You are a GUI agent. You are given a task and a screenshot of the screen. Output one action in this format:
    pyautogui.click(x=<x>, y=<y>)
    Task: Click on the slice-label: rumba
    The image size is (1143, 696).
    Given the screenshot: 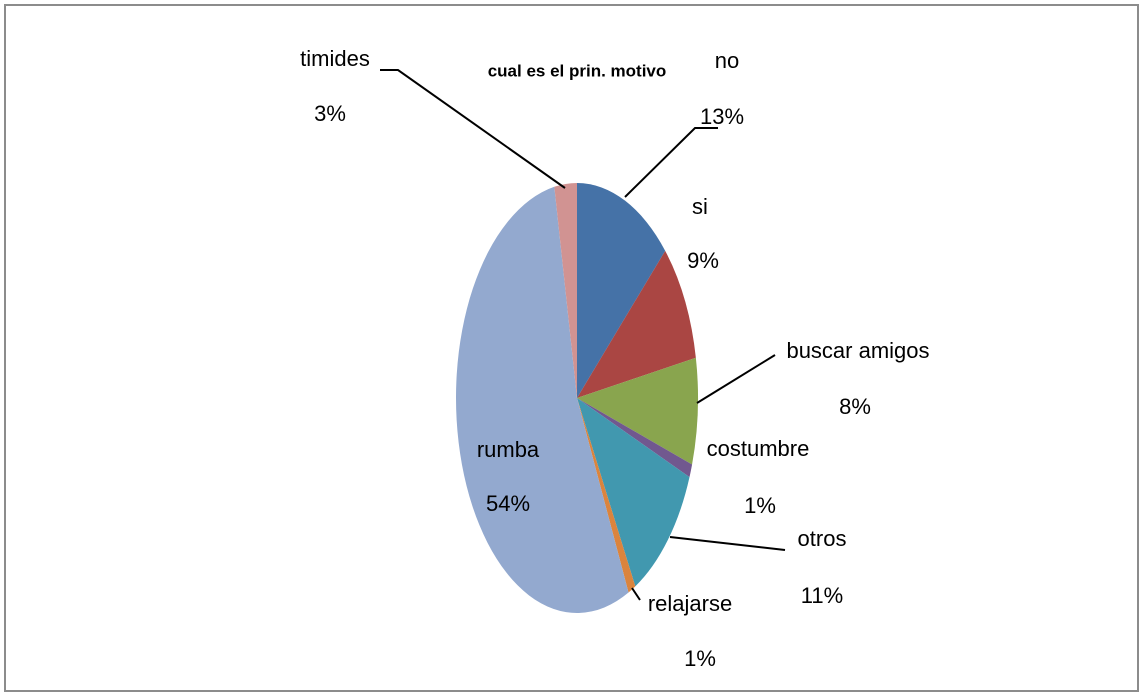 What is the action you would take?
    pyautogui.click(x=508, y=449)
    